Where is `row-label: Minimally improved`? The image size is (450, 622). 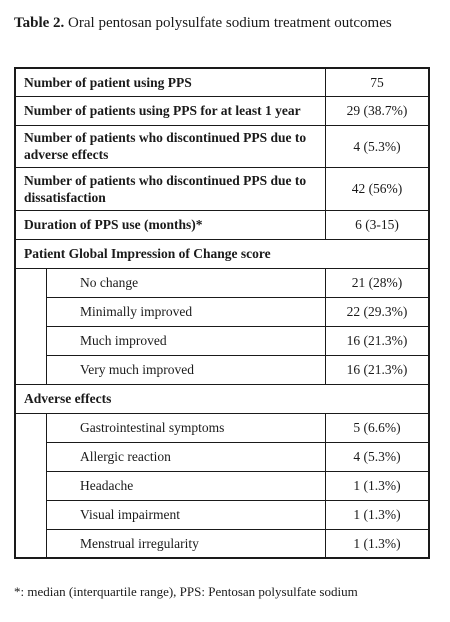
row-label: Minimally improved is located at coordinates (186, 311).